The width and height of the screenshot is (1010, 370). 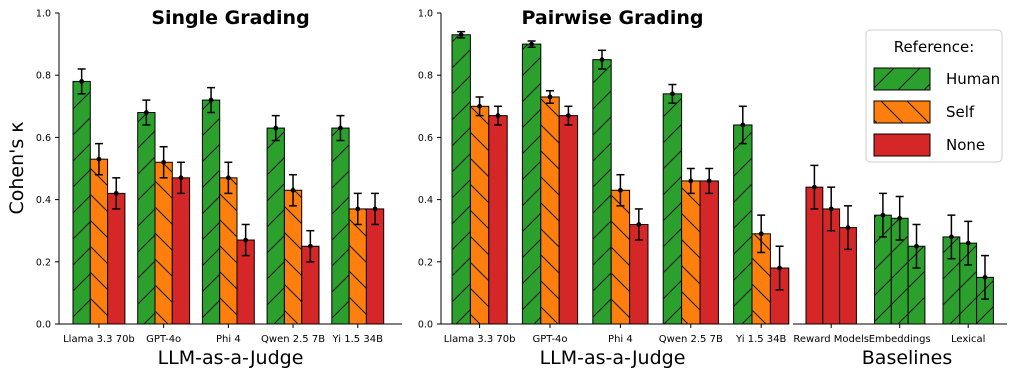 What do you see at coordinates (907, 358) in the screenshot?
I see `x-axis-label: Baselines` at bounding box center [907, 358].